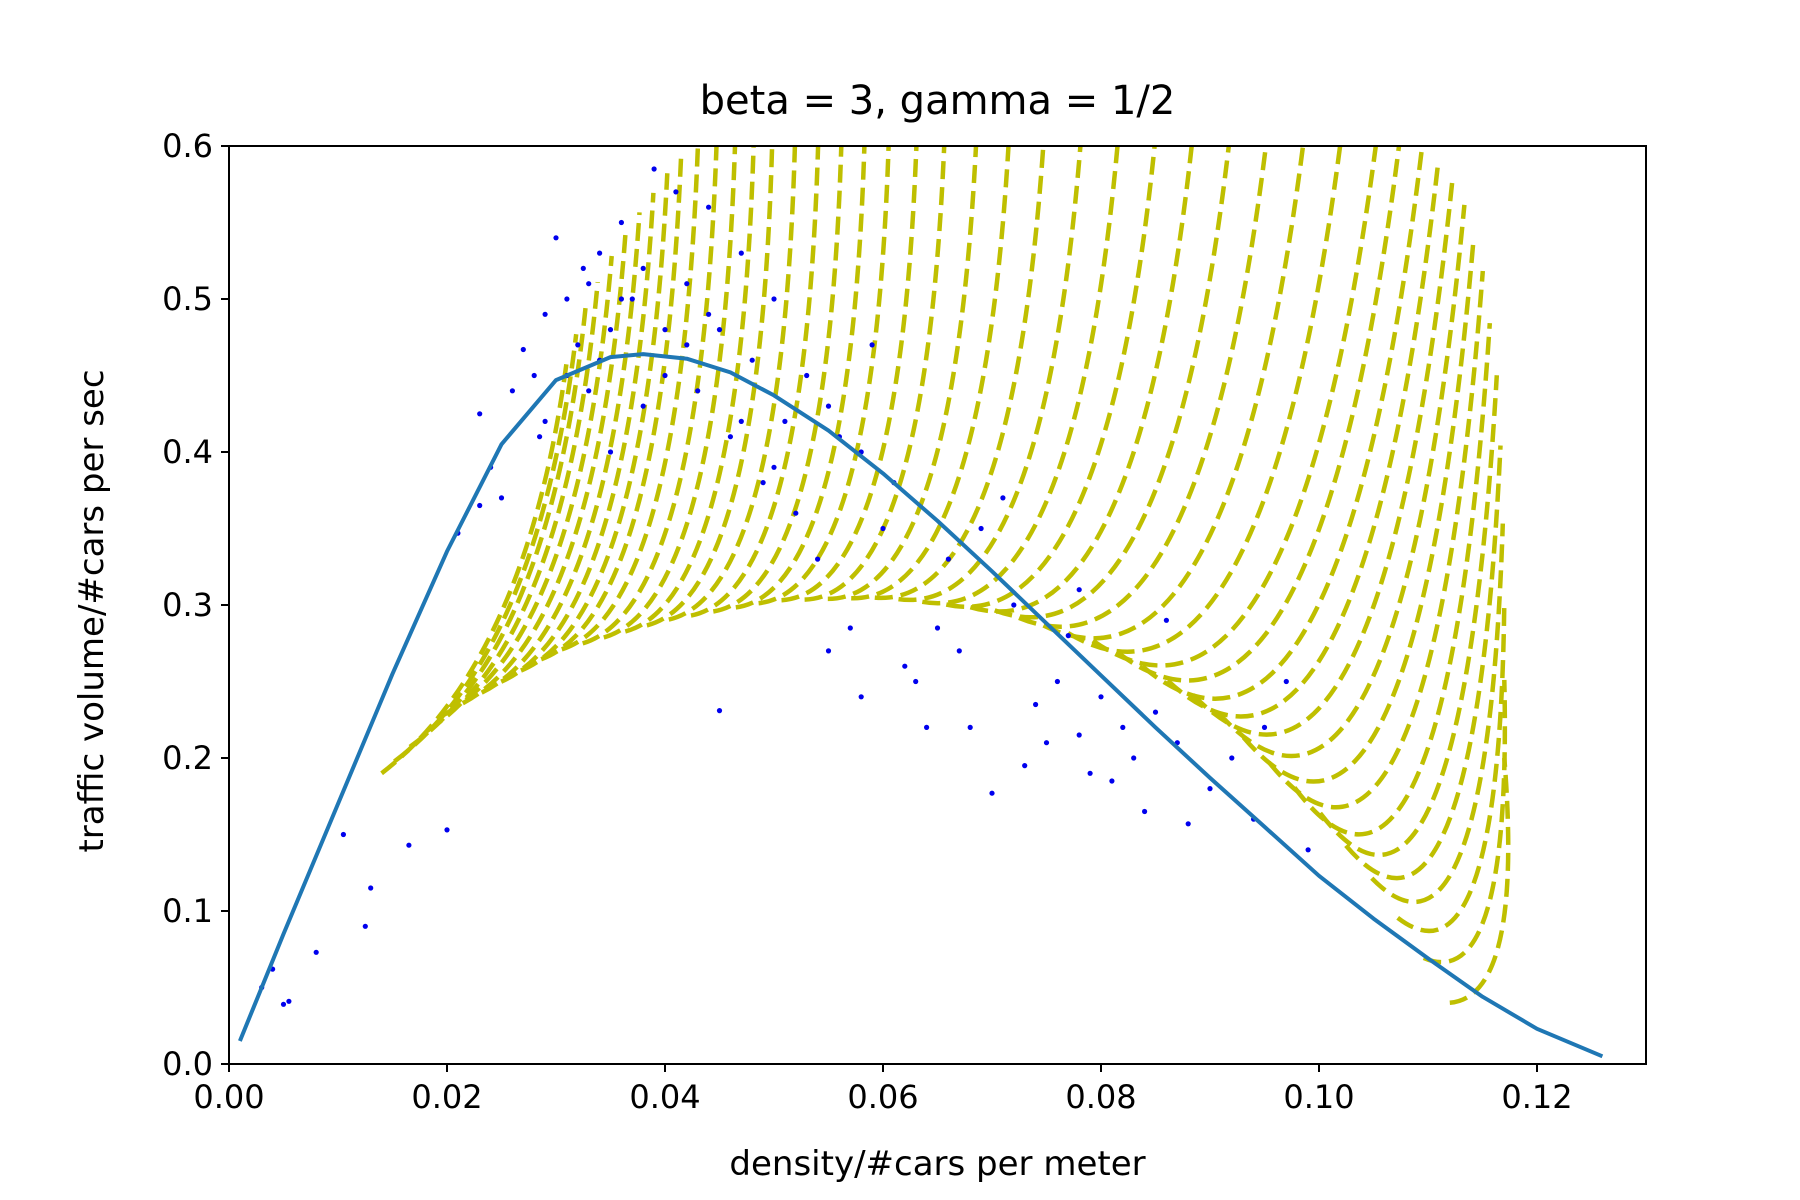 The width and height of the screenshot is (1800, 1200). I want to click on y-tick-label: 0.0, so click(187, 1064).